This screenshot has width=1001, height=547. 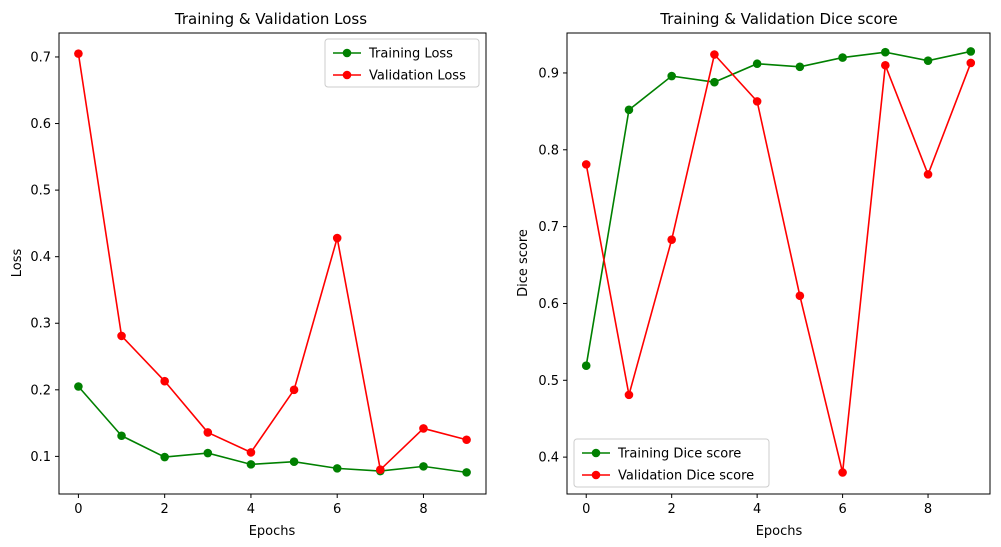 I want to click on y-tick-label: 0.3, so click(x=40, y=324).